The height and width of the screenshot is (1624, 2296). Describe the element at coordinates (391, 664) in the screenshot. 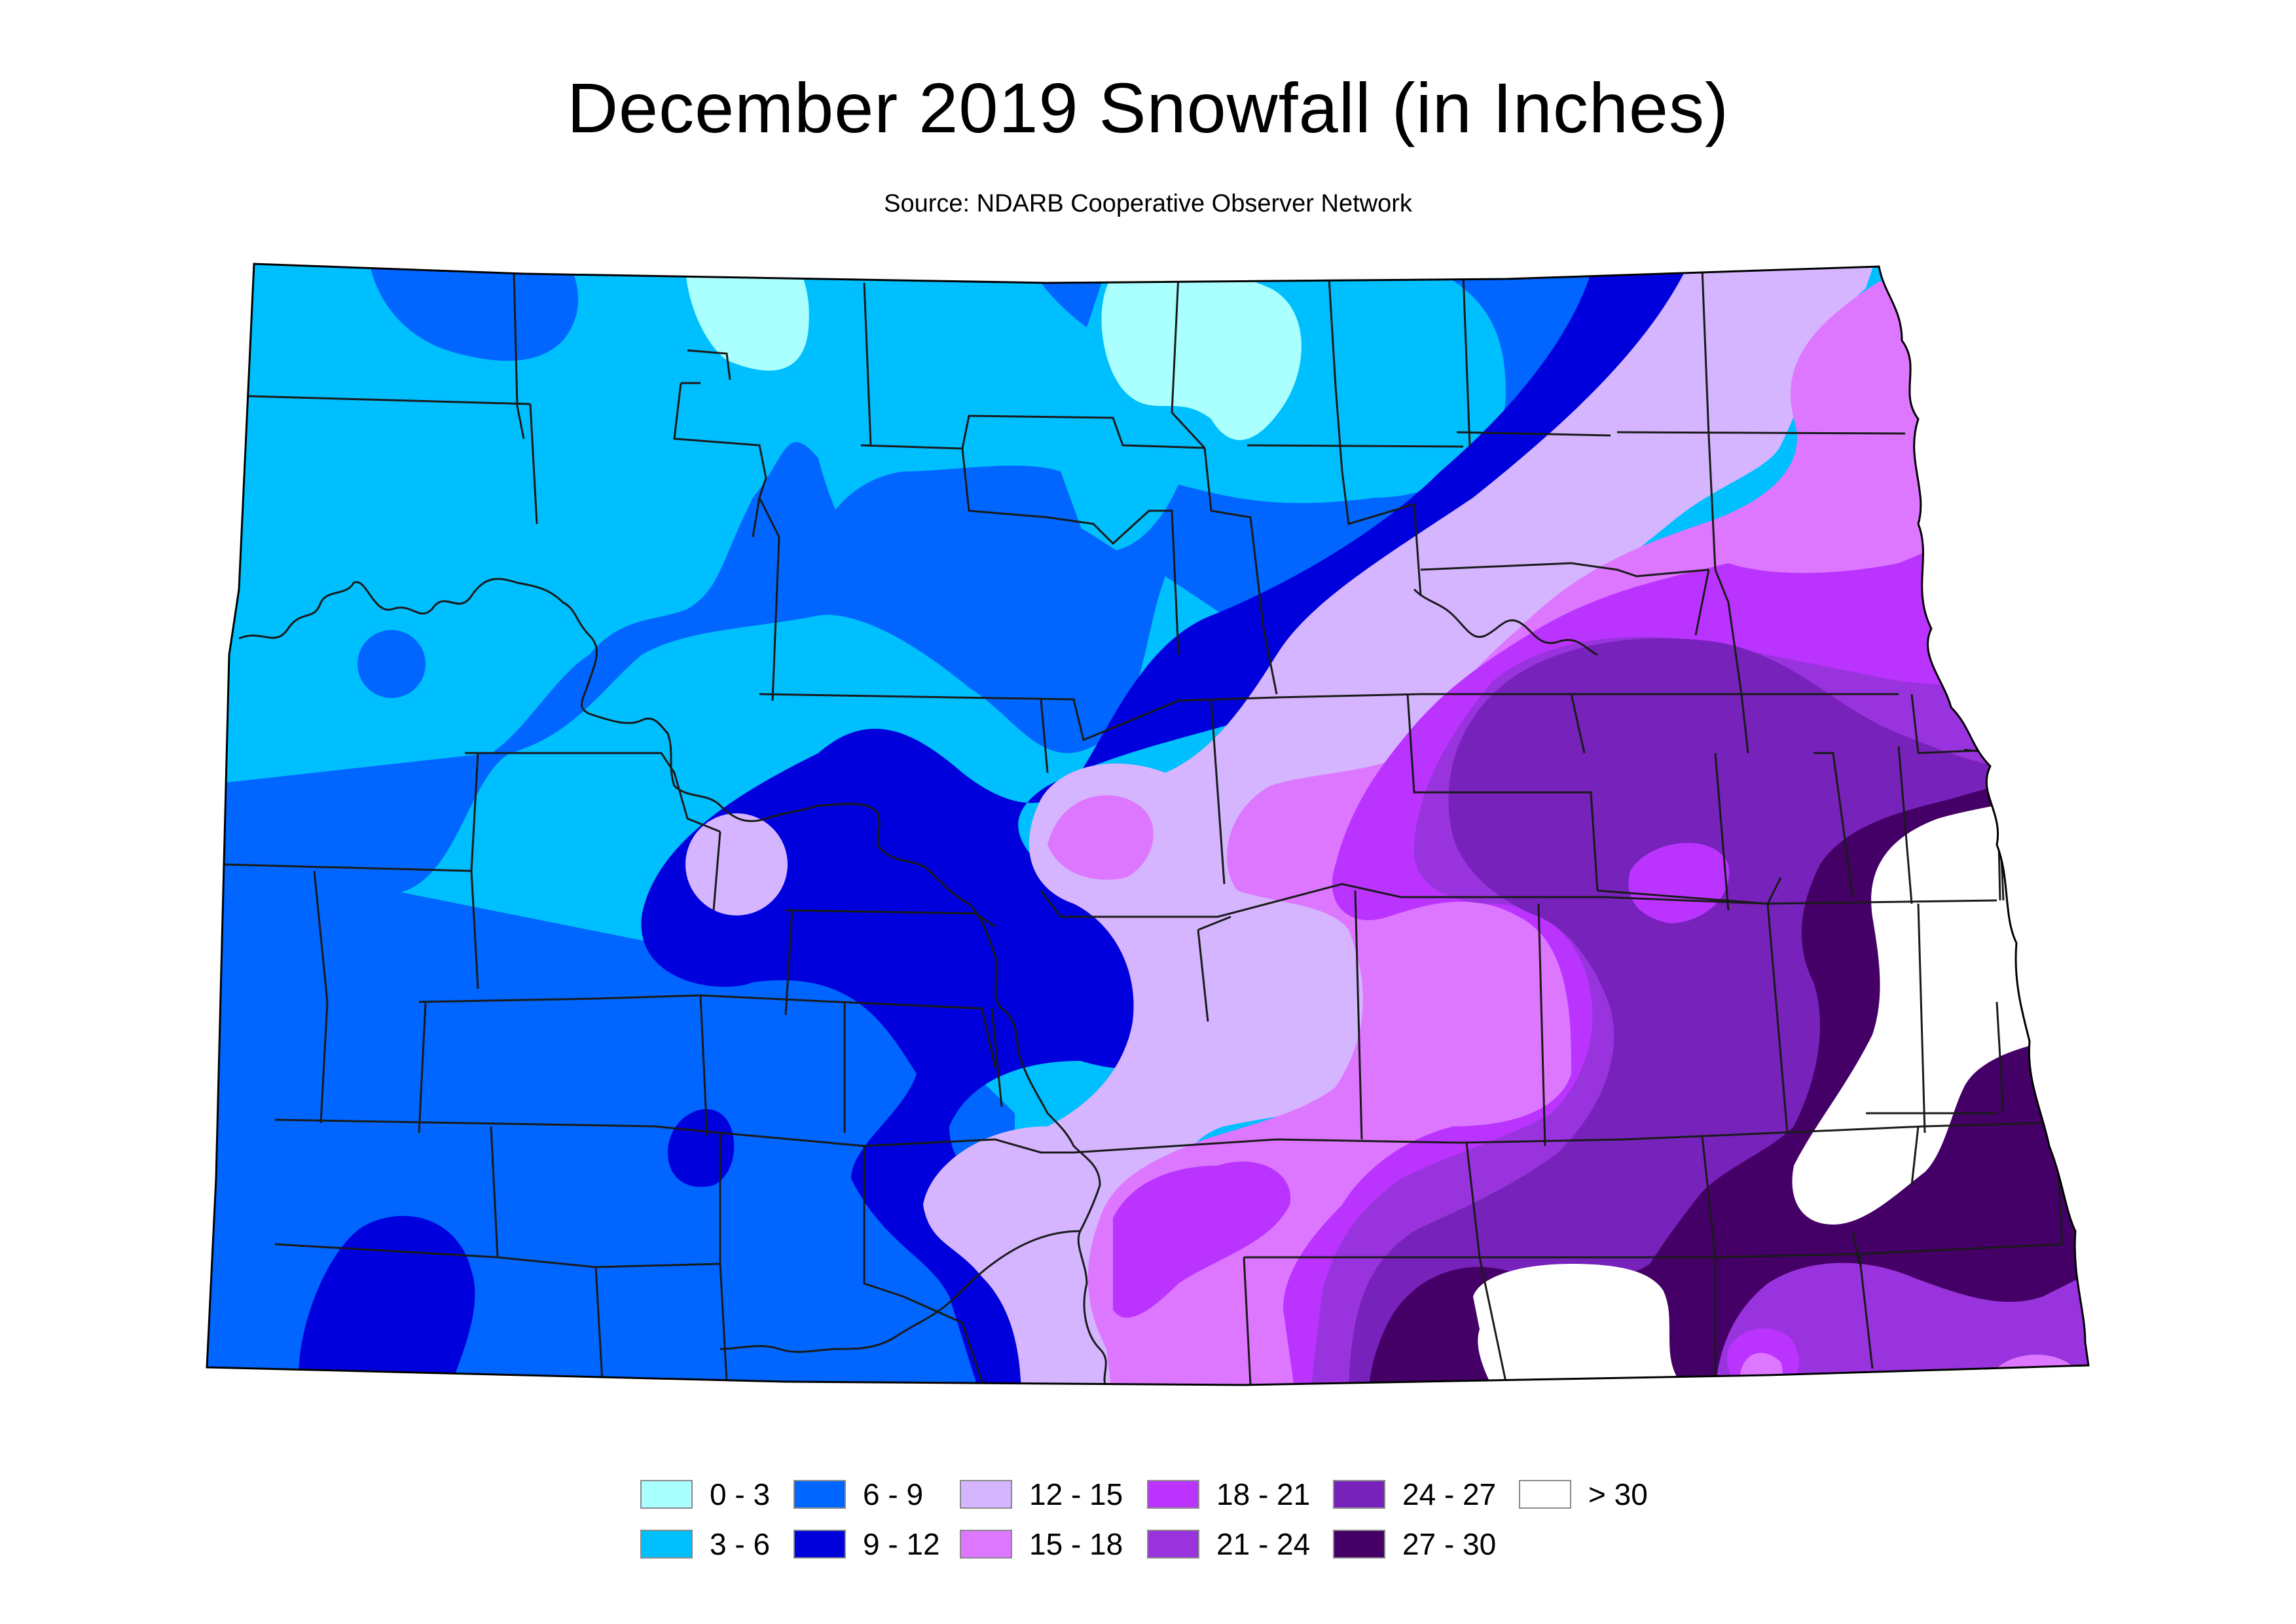

I see `zone-6-9-west-dot` at that location.